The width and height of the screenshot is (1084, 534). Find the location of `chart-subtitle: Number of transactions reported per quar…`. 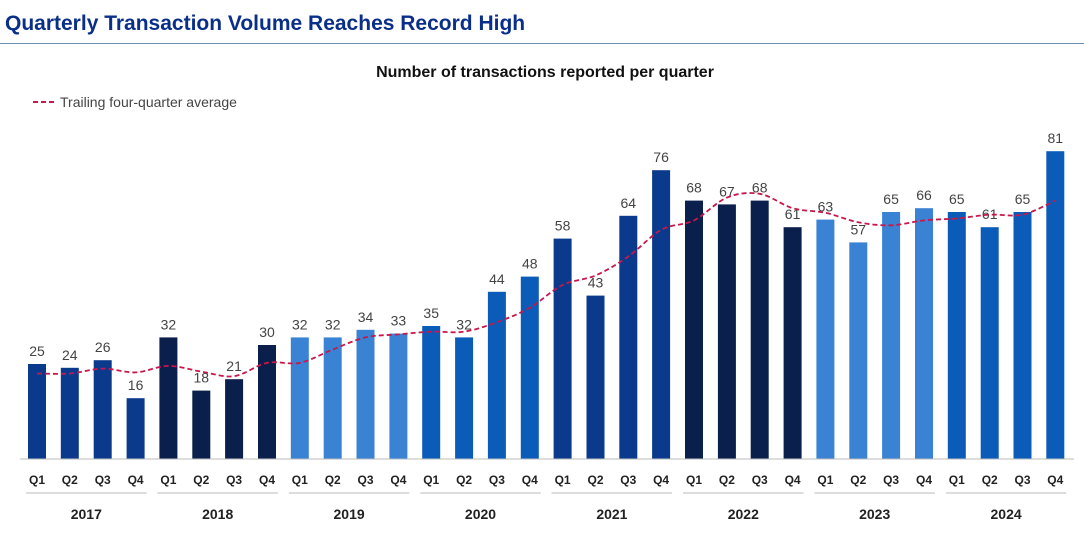

chart-subtitle: Number of transactions reported per quar… is located at coordinates (545, 72).